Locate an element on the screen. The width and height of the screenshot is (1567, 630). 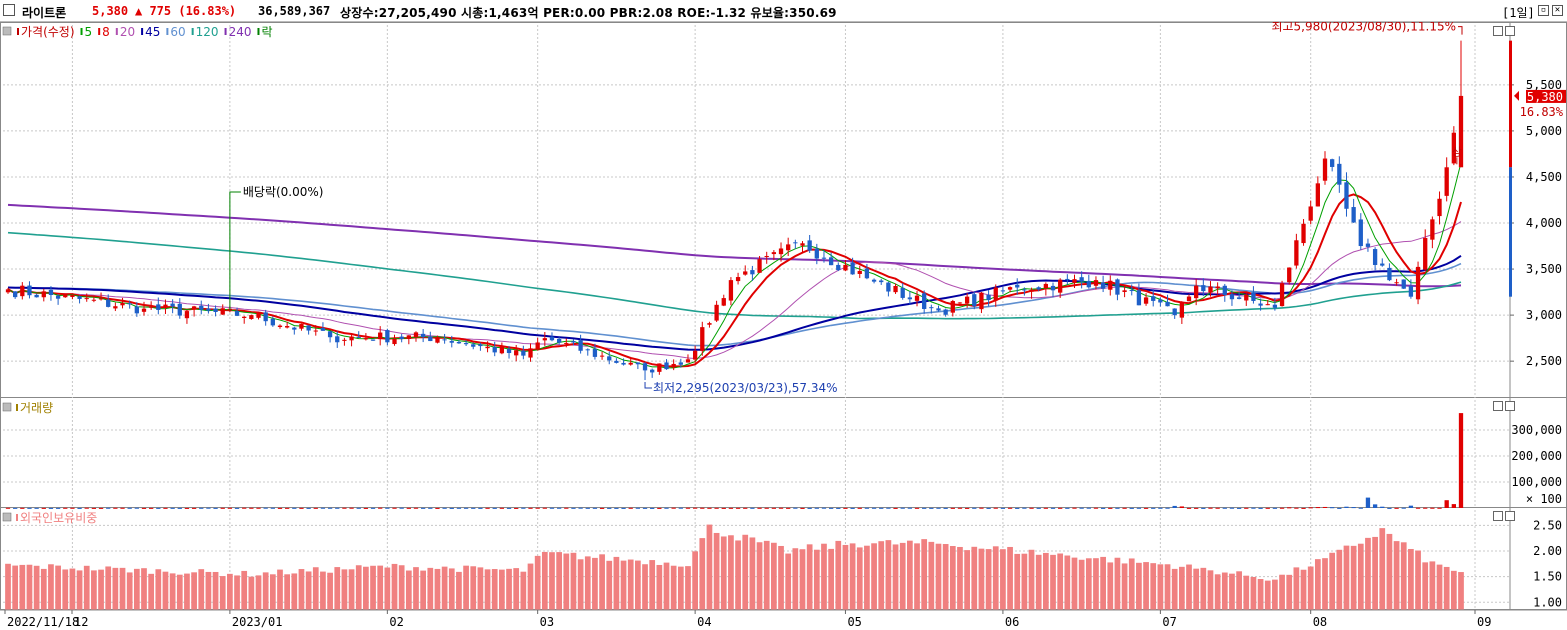
x-tick-label: 02 is located at coordinates (396, 622).